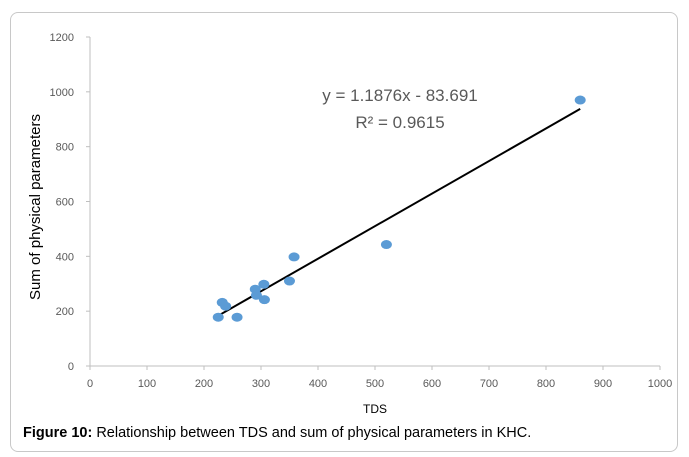 Image resolution: width=689 pixels, height=457 pixels. What do you see at coordinates (489, 384) in the screenshot?
I see `x-tick-label: 700` at bounding box center [489, 384].